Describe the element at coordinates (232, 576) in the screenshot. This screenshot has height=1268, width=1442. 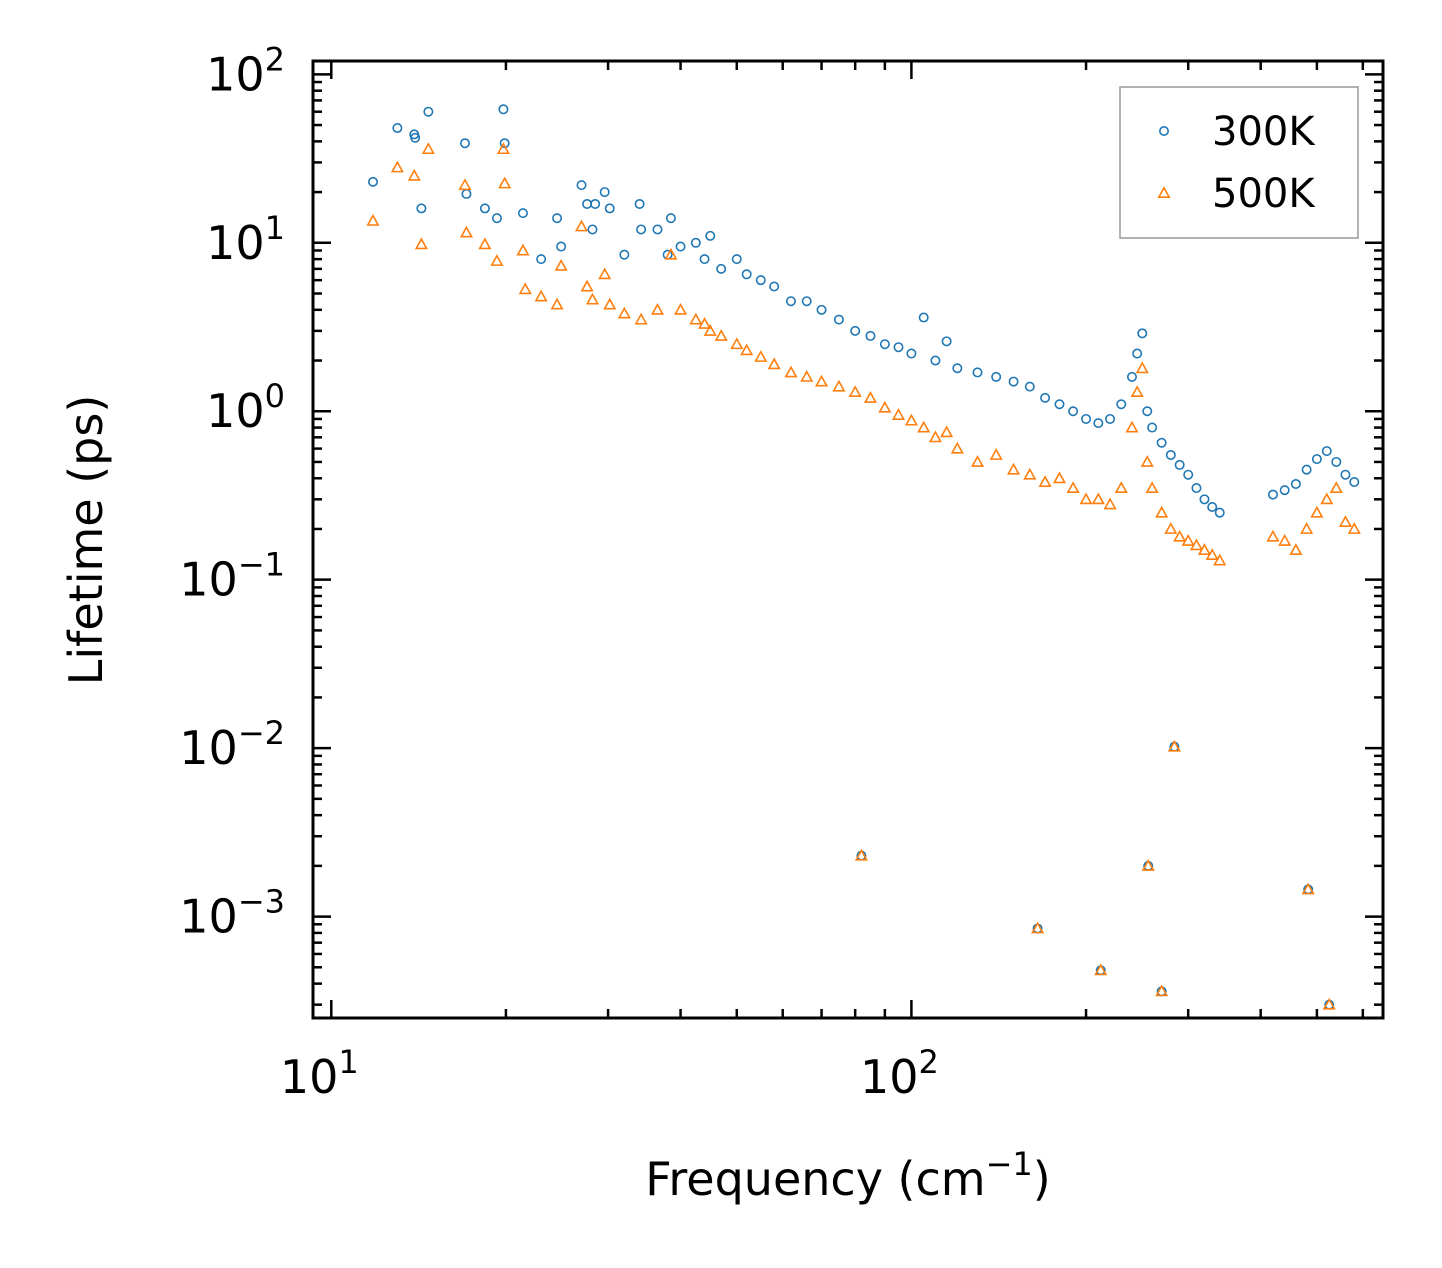
I see `y-tick-label: 10⁻¹` at that location.